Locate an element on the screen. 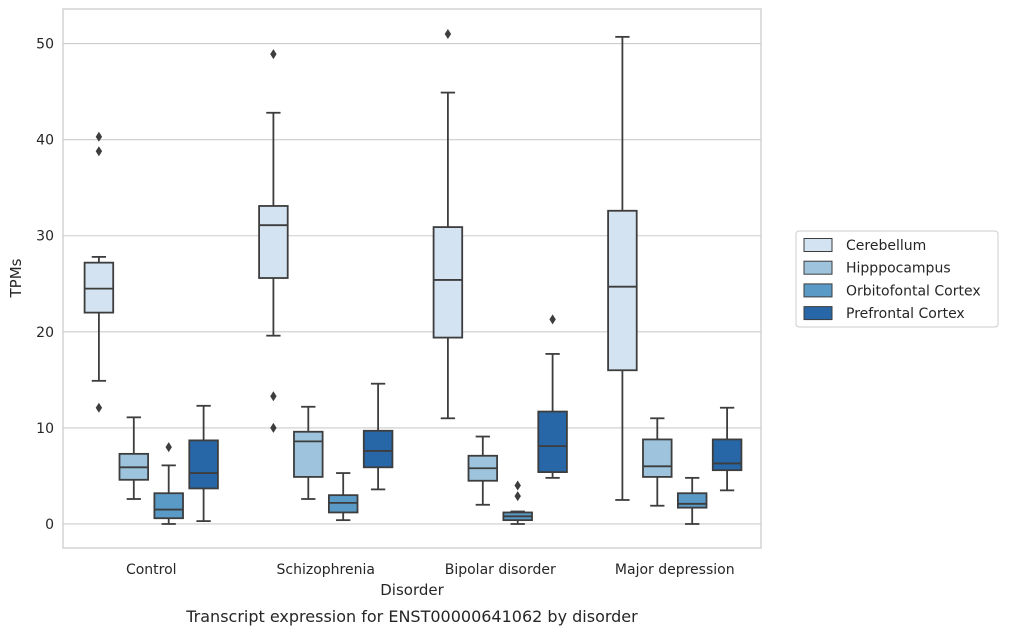 The width and height of the screenshot is (1009, 634). legend-swatch-orbitofontal-cortex is located at coordinates (818, 290).